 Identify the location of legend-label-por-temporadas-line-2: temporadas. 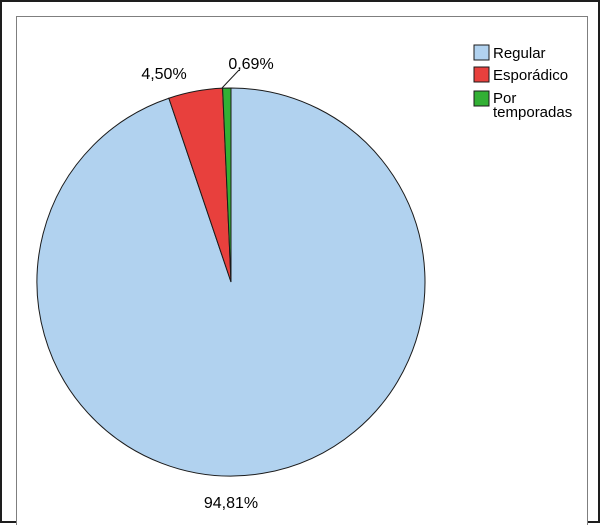
(532, 112).